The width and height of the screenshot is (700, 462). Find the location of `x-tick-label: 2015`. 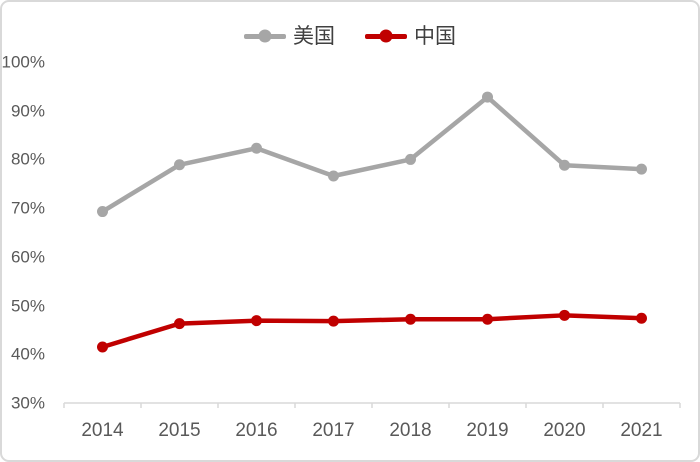

x-tick-label: 2015 is located at coordinates (179, 430).